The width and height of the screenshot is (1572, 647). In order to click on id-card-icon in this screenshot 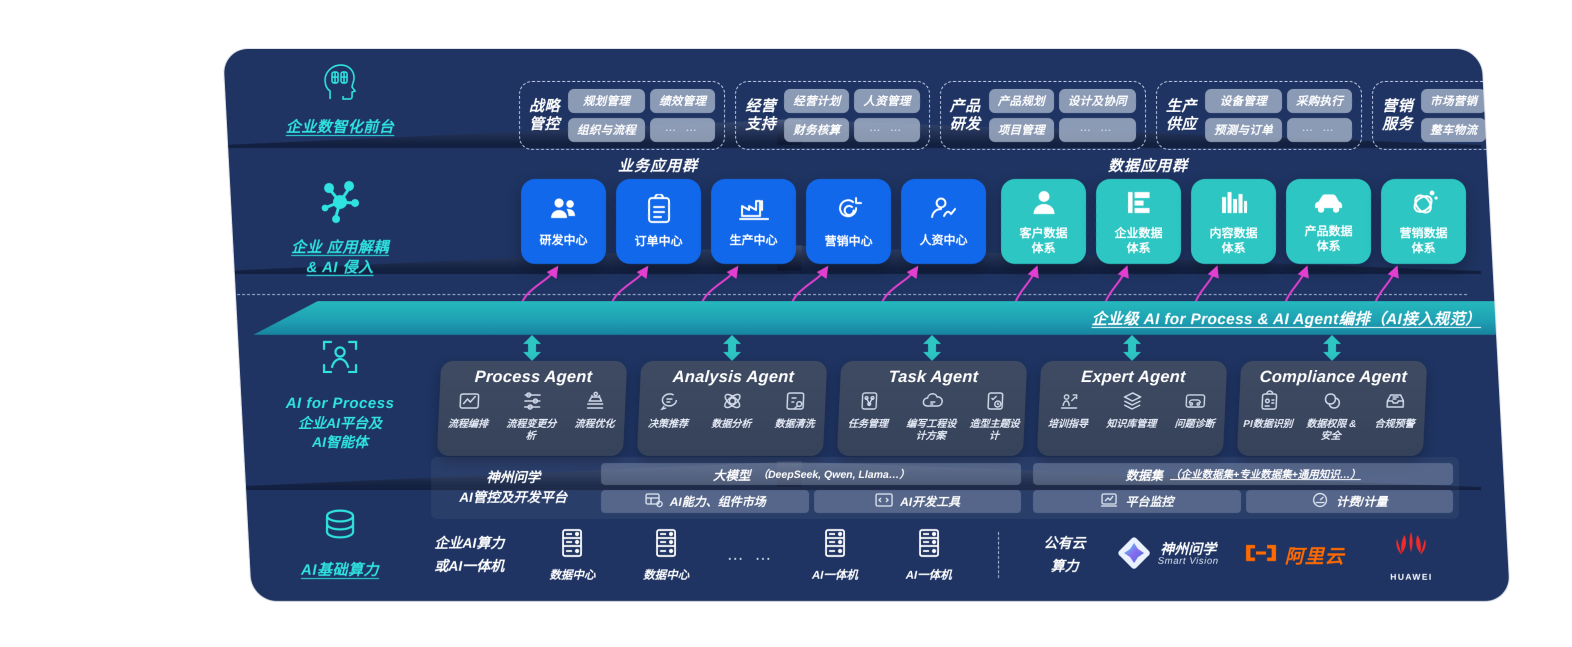, I will do `click(1268, 403)`.